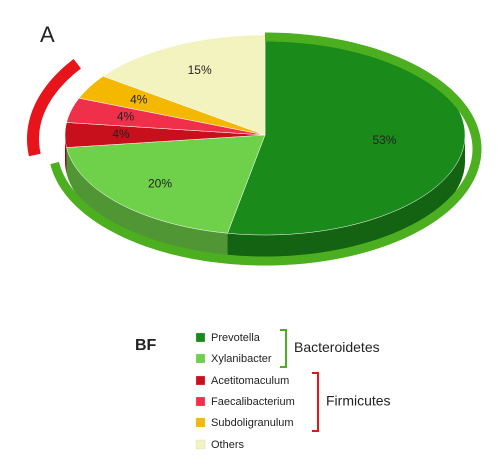 This screenshot has width=501, height=465. What do you see at coordinates (200, 70) in the screenshot?
I see `value-label: 15%` at bounding box center [200, 70].